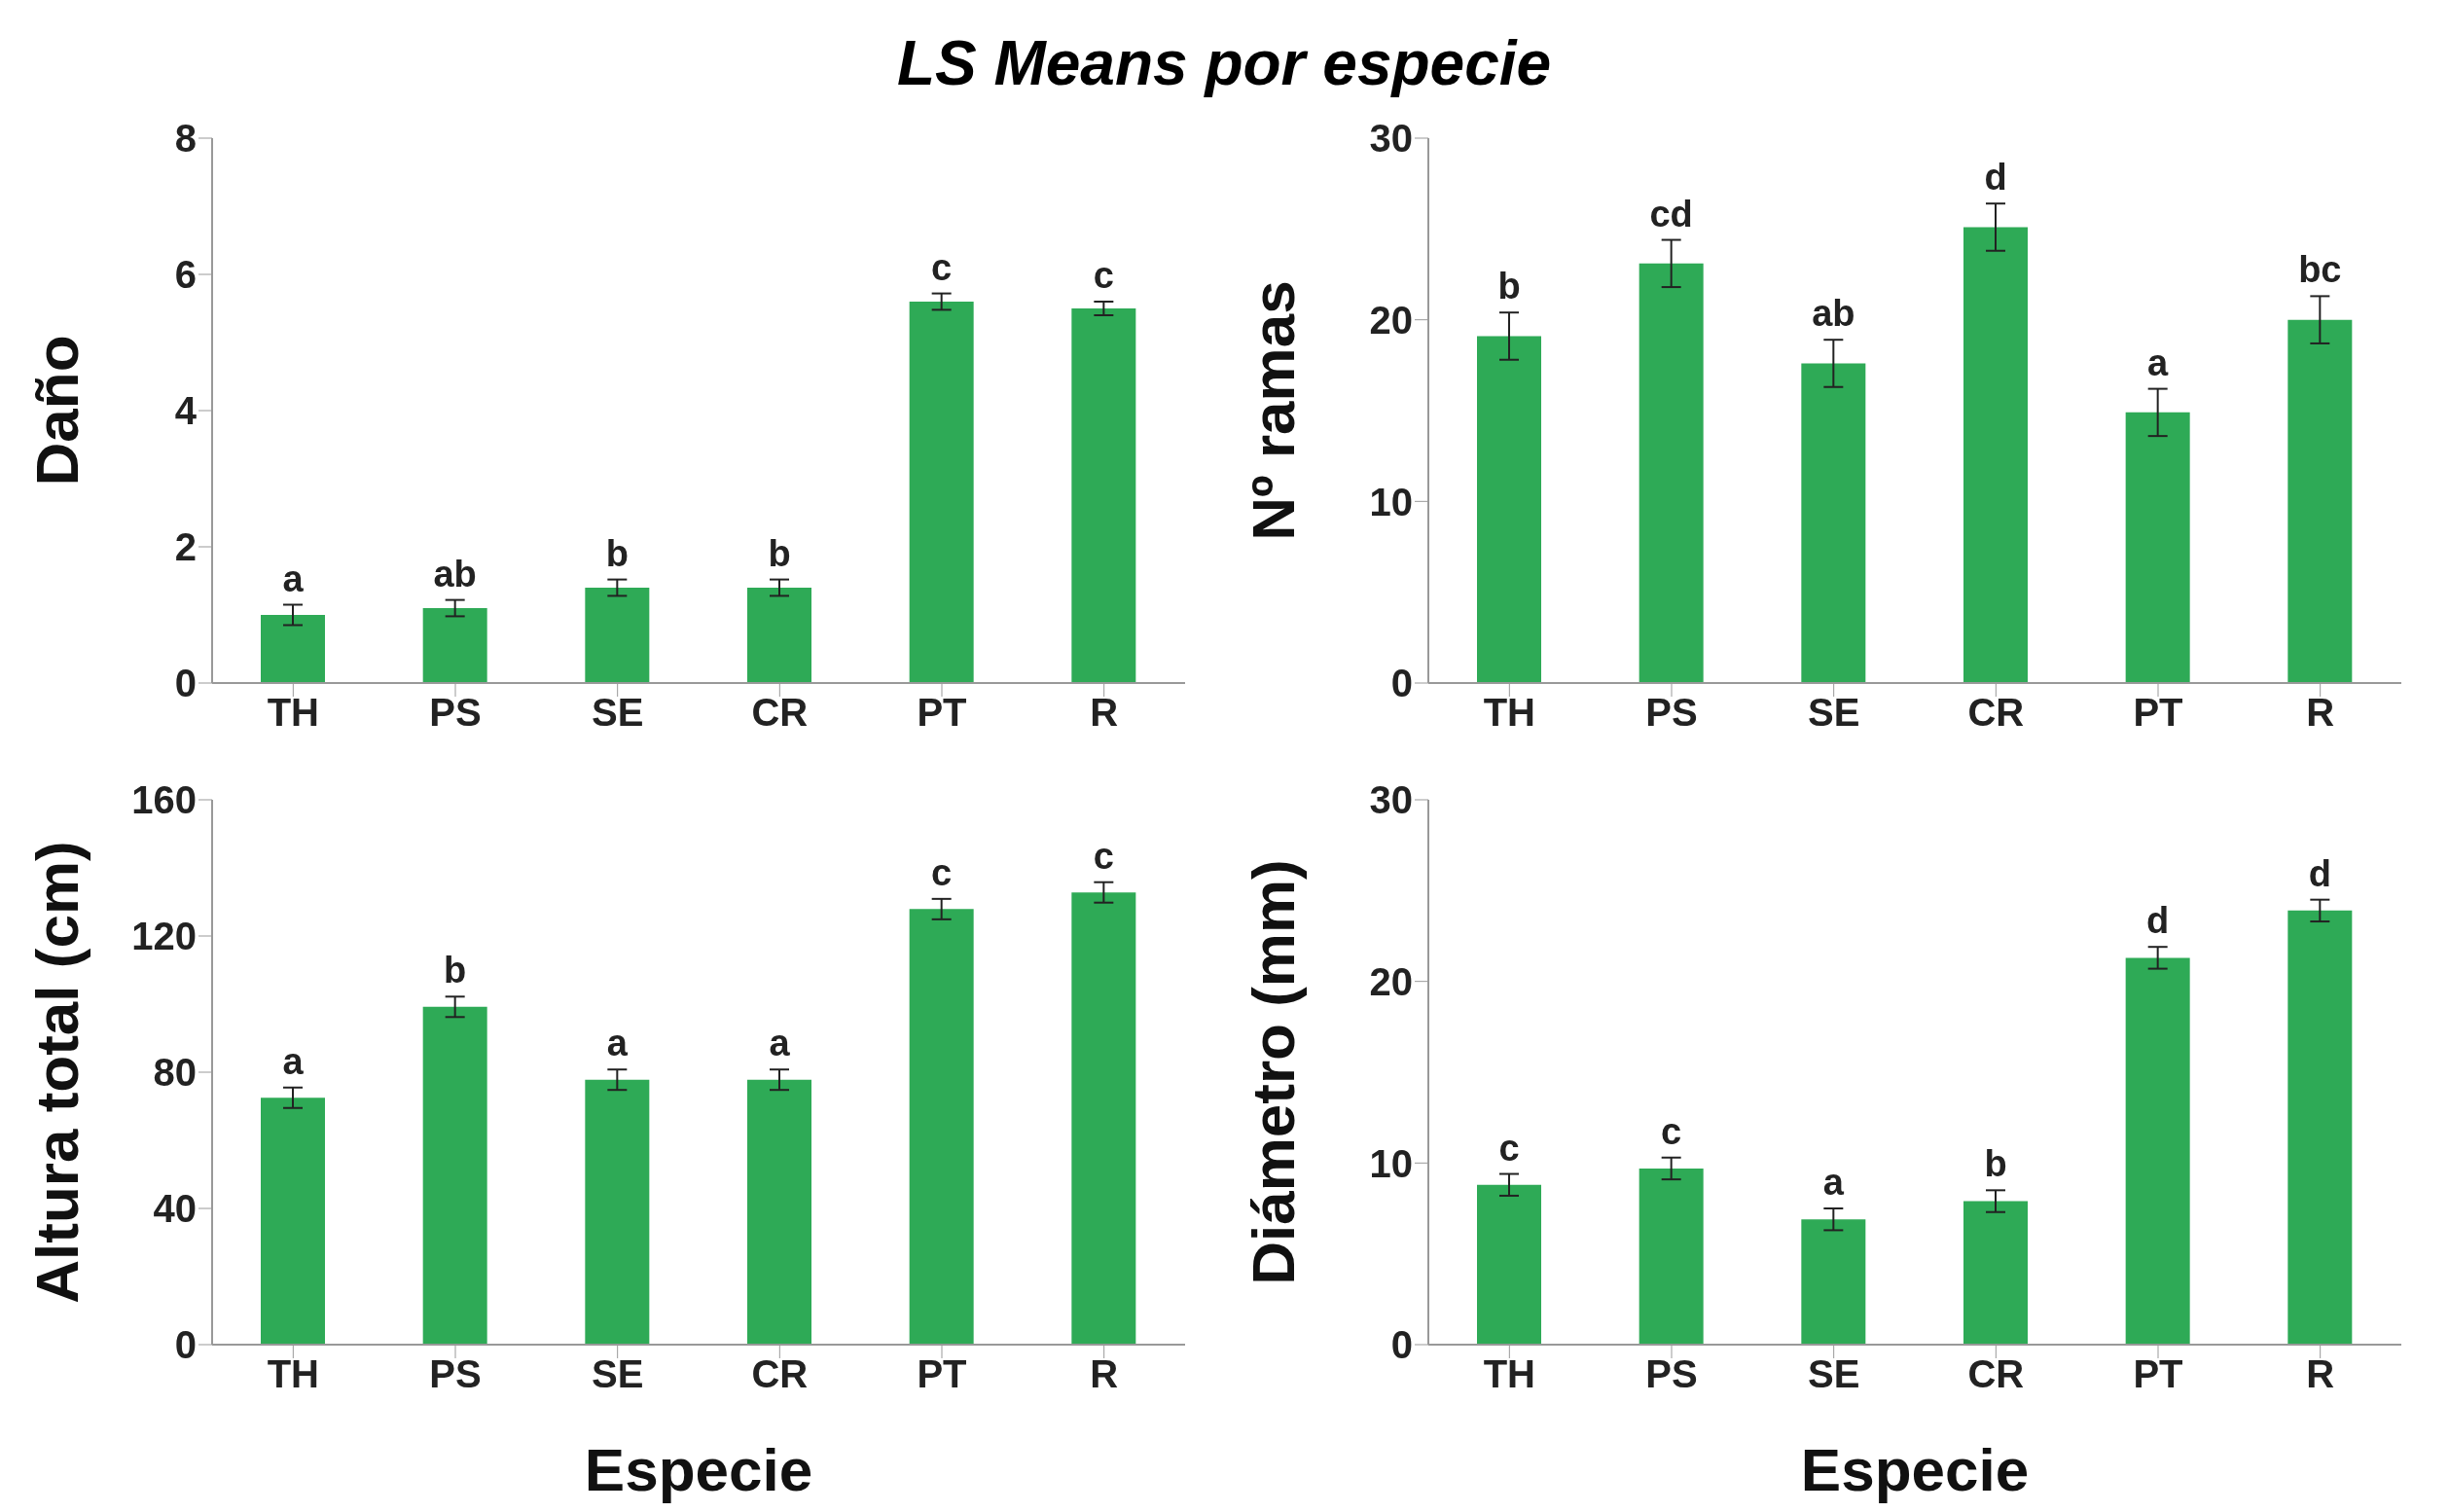 This screenshot has height=1512, width=2449. I want to click on y-tick-label: 8, so click(185, 139).